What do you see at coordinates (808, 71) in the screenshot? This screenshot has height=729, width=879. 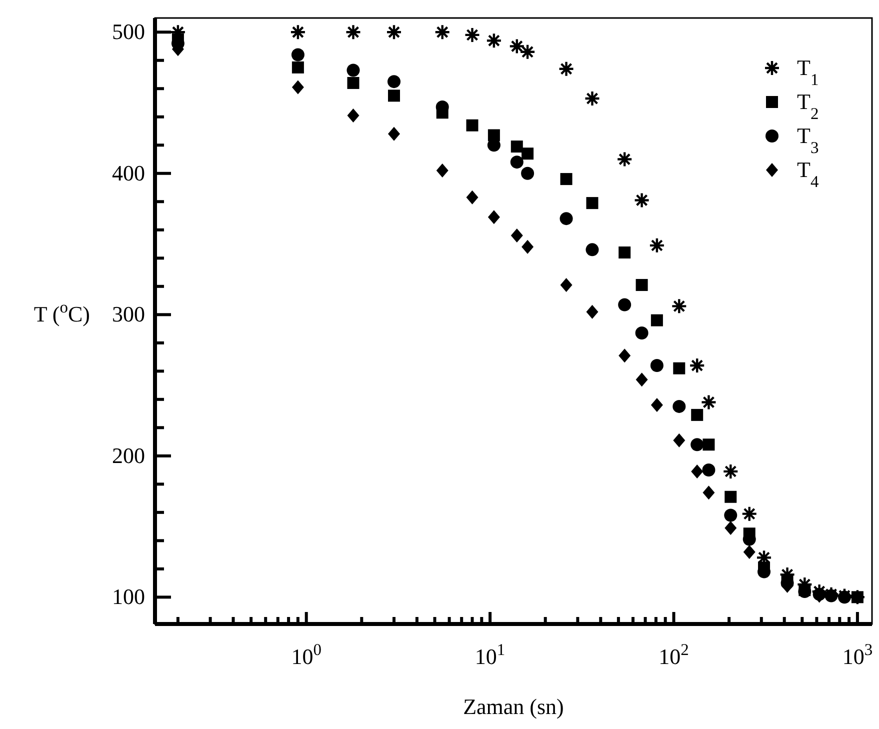 I see `legend-label: T$_{1}$` at bounding box center [808, 71].